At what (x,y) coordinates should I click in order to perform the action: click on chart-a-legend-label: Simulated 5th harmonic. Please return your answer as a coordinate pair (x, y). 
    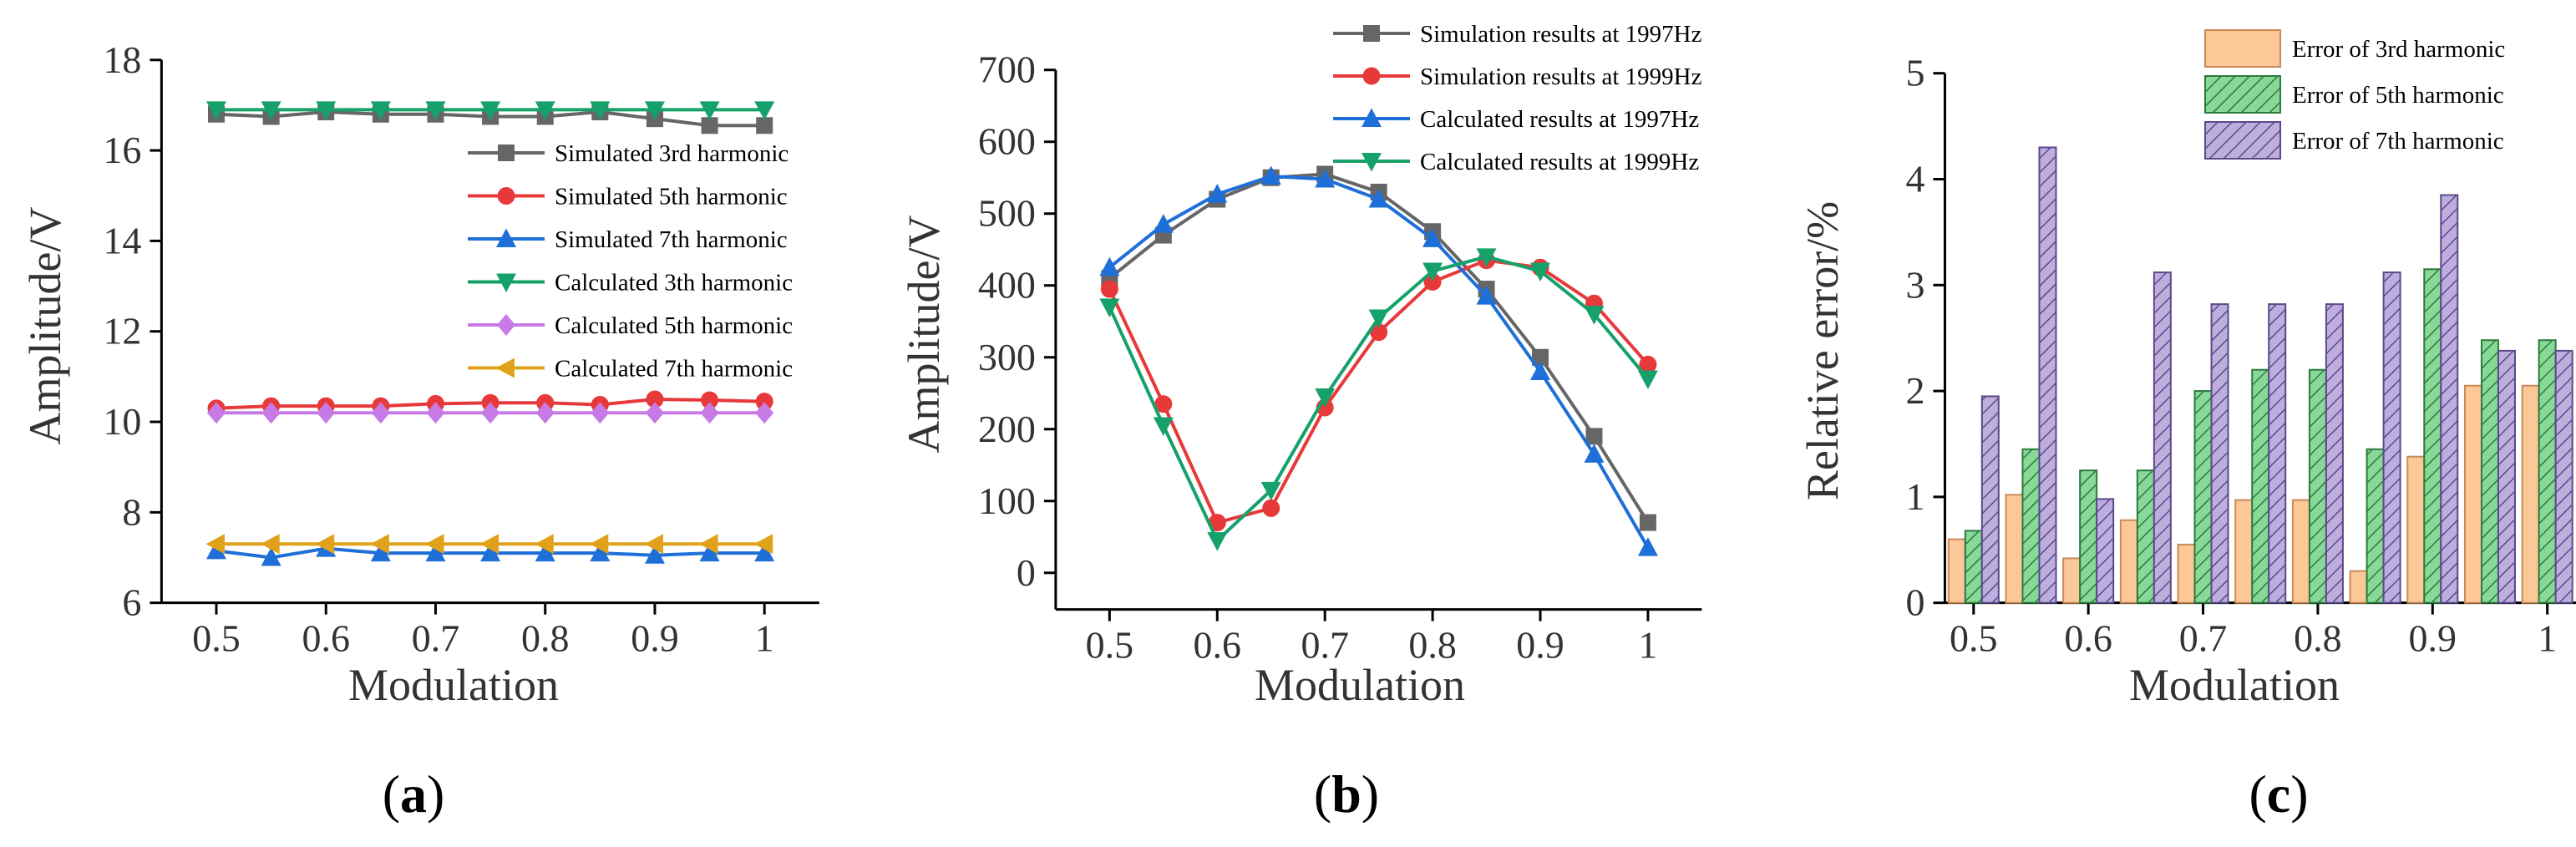
    Looking at the image, I should click on (671, 197).